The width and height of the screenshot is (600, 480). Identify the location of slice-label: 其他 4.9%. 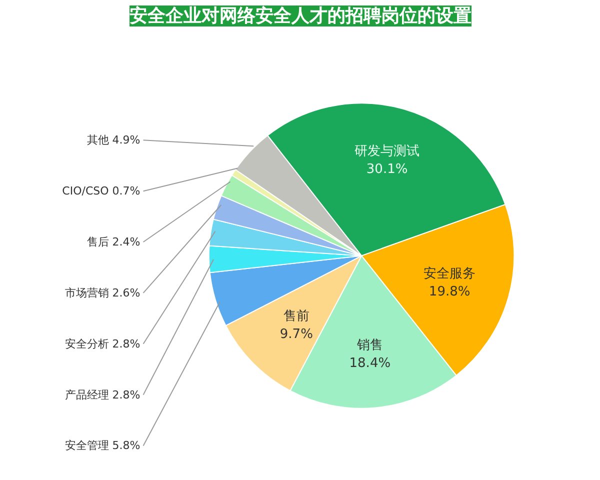
(113, 140).